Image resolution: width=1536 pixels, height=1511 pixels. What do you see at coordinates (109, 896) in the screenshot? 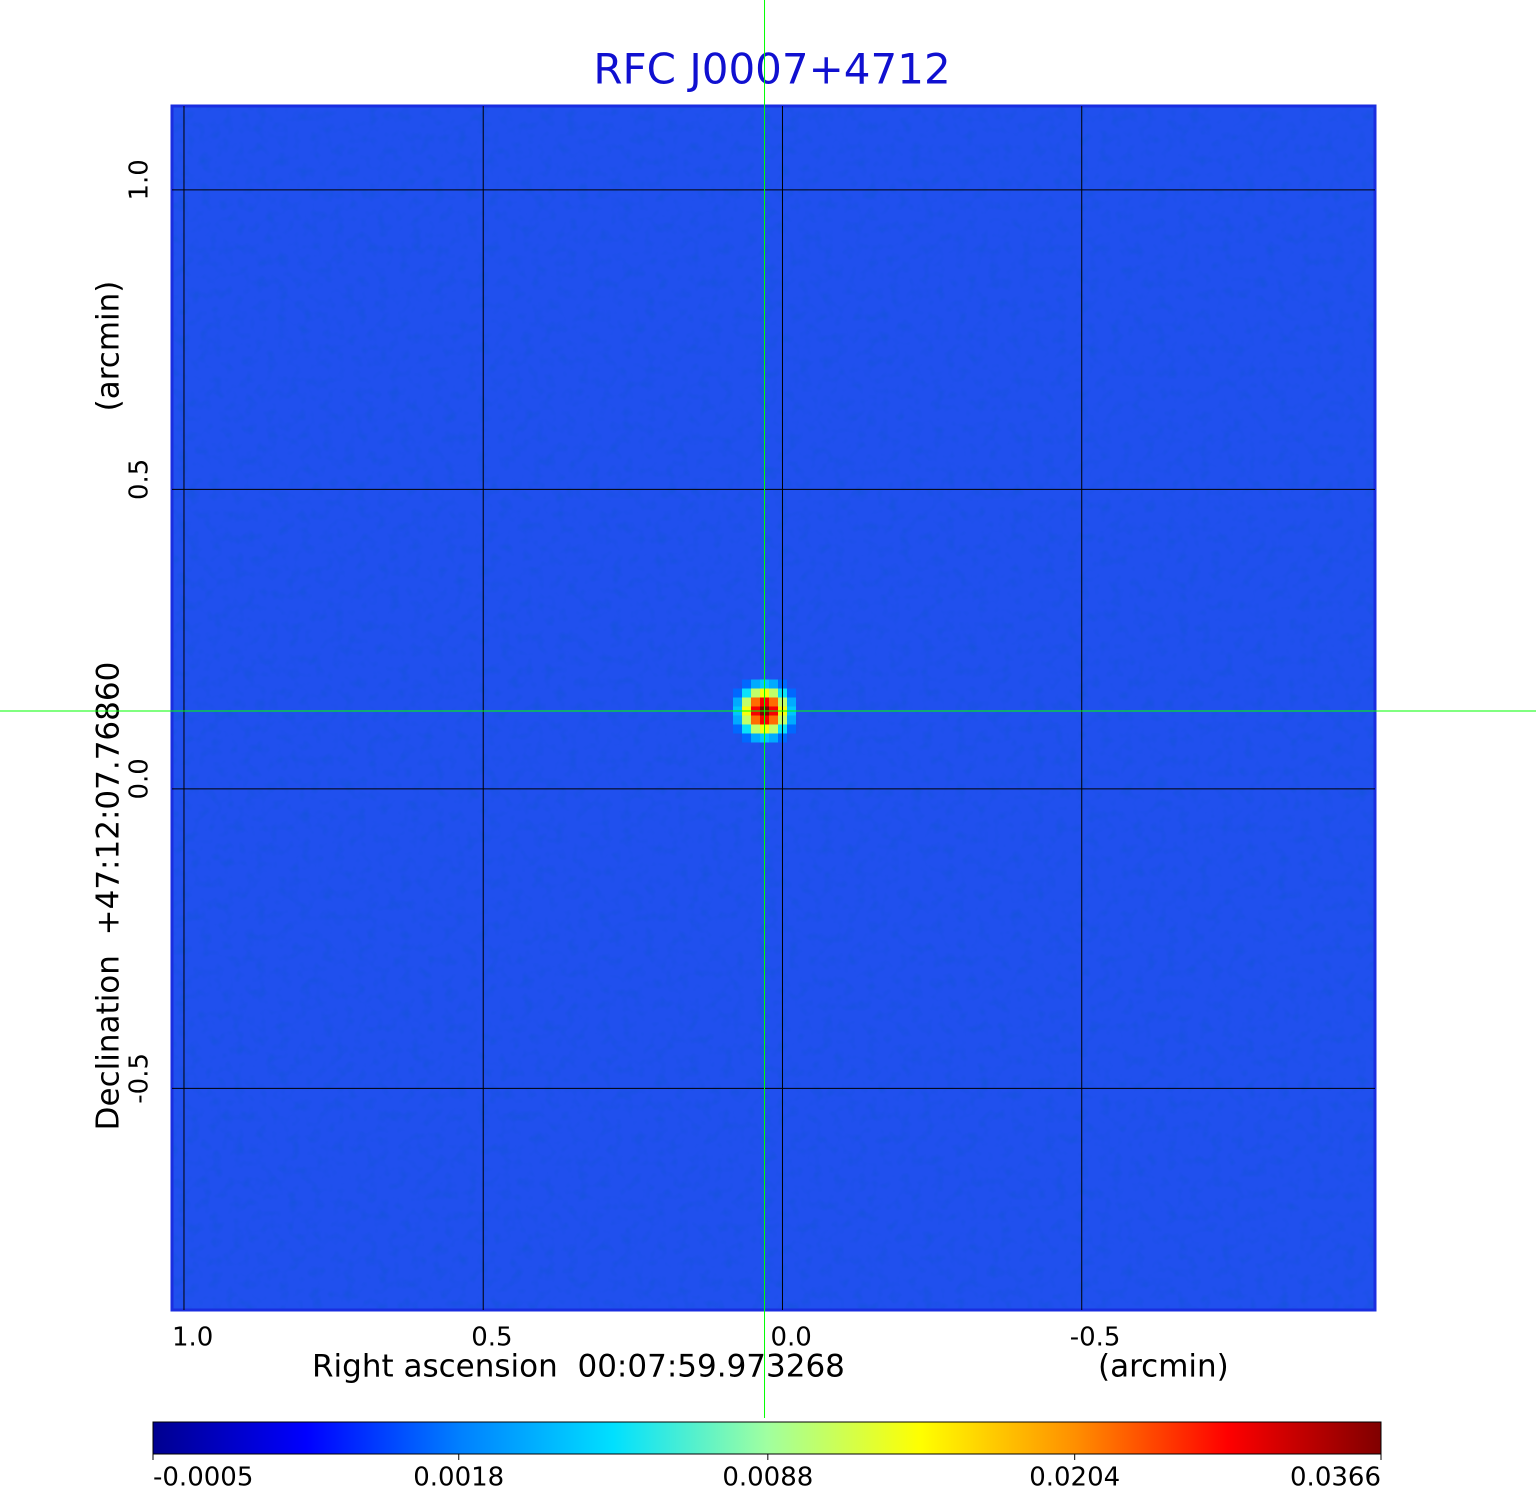
I see `y-axis-label: Declination +47:12:07.76860` at bounding box center [109, 896].